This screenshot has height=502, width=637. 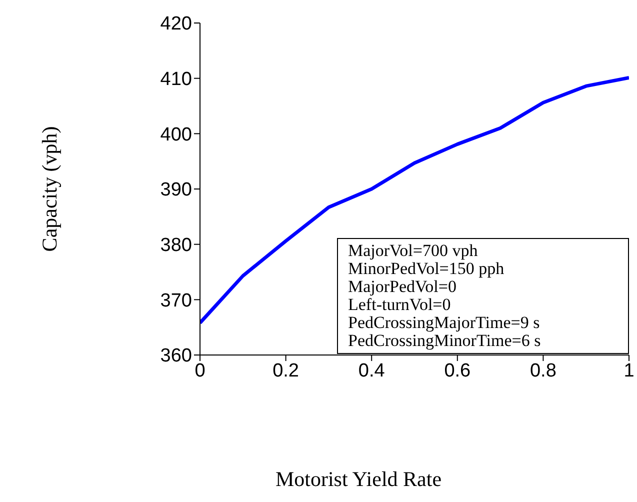 What do you see at coordinates (358, 479) in the screenshot?
I see `x-axis-title: Motorist Yield Rate` at bounding box center [358, 479].